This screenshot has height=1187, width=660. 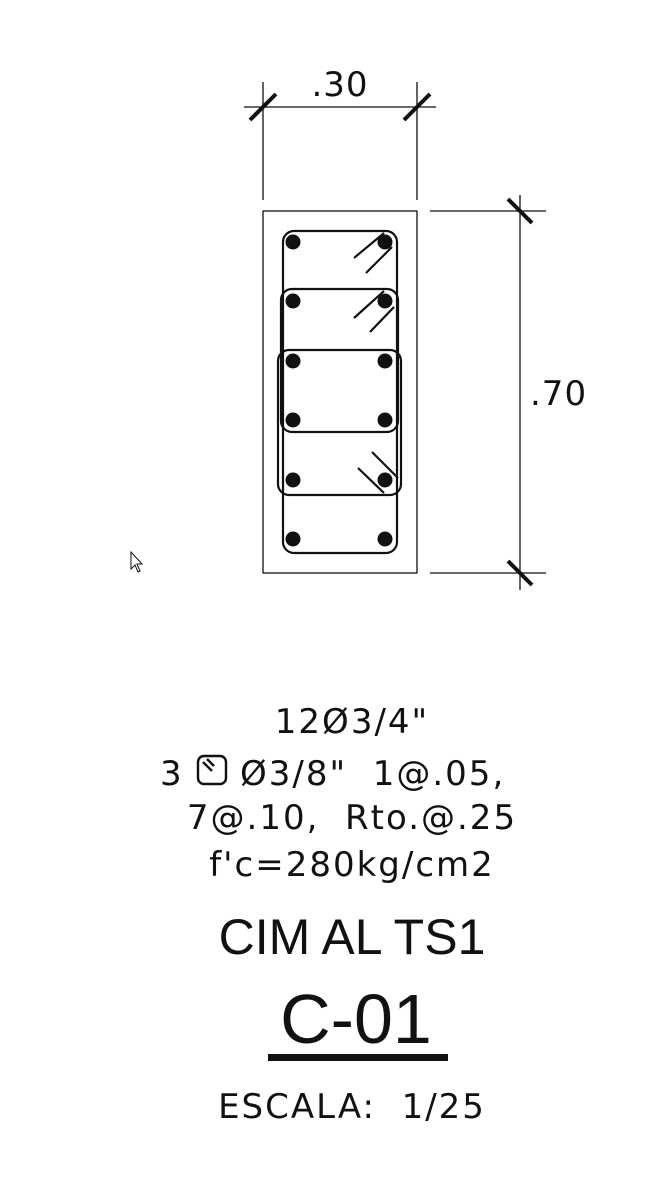 What do you see at coordinates (172, 774) in the screenshot?
I see `stirrup-qty: 3` at bounding box center [172, 774].